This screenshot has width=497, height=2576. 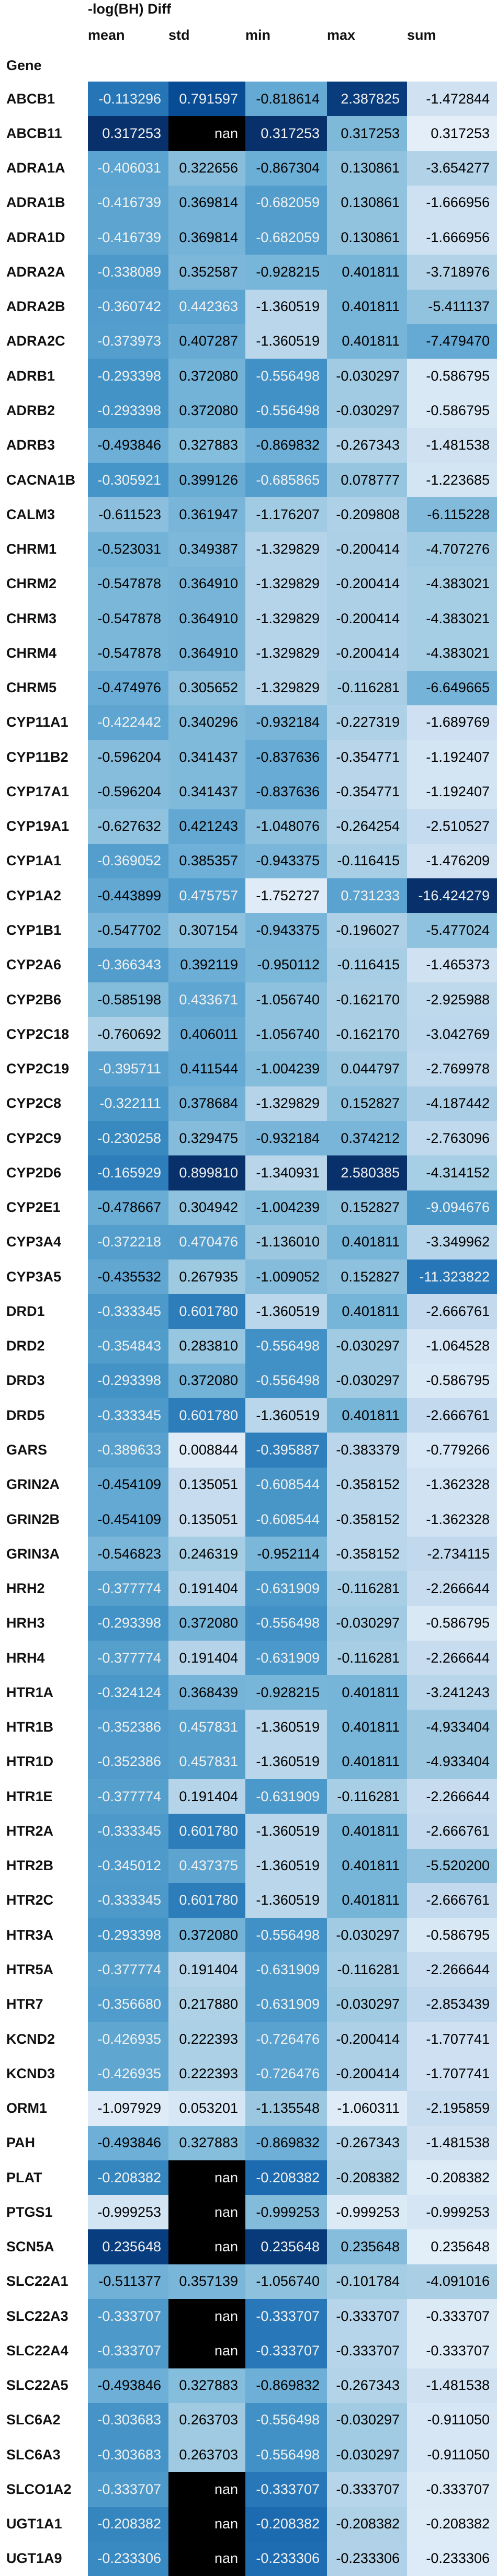 What do you see at coordinates (207, 930) in the screenshot?
I see `cell-std: 0.307154` at bounding box center [207, 930].